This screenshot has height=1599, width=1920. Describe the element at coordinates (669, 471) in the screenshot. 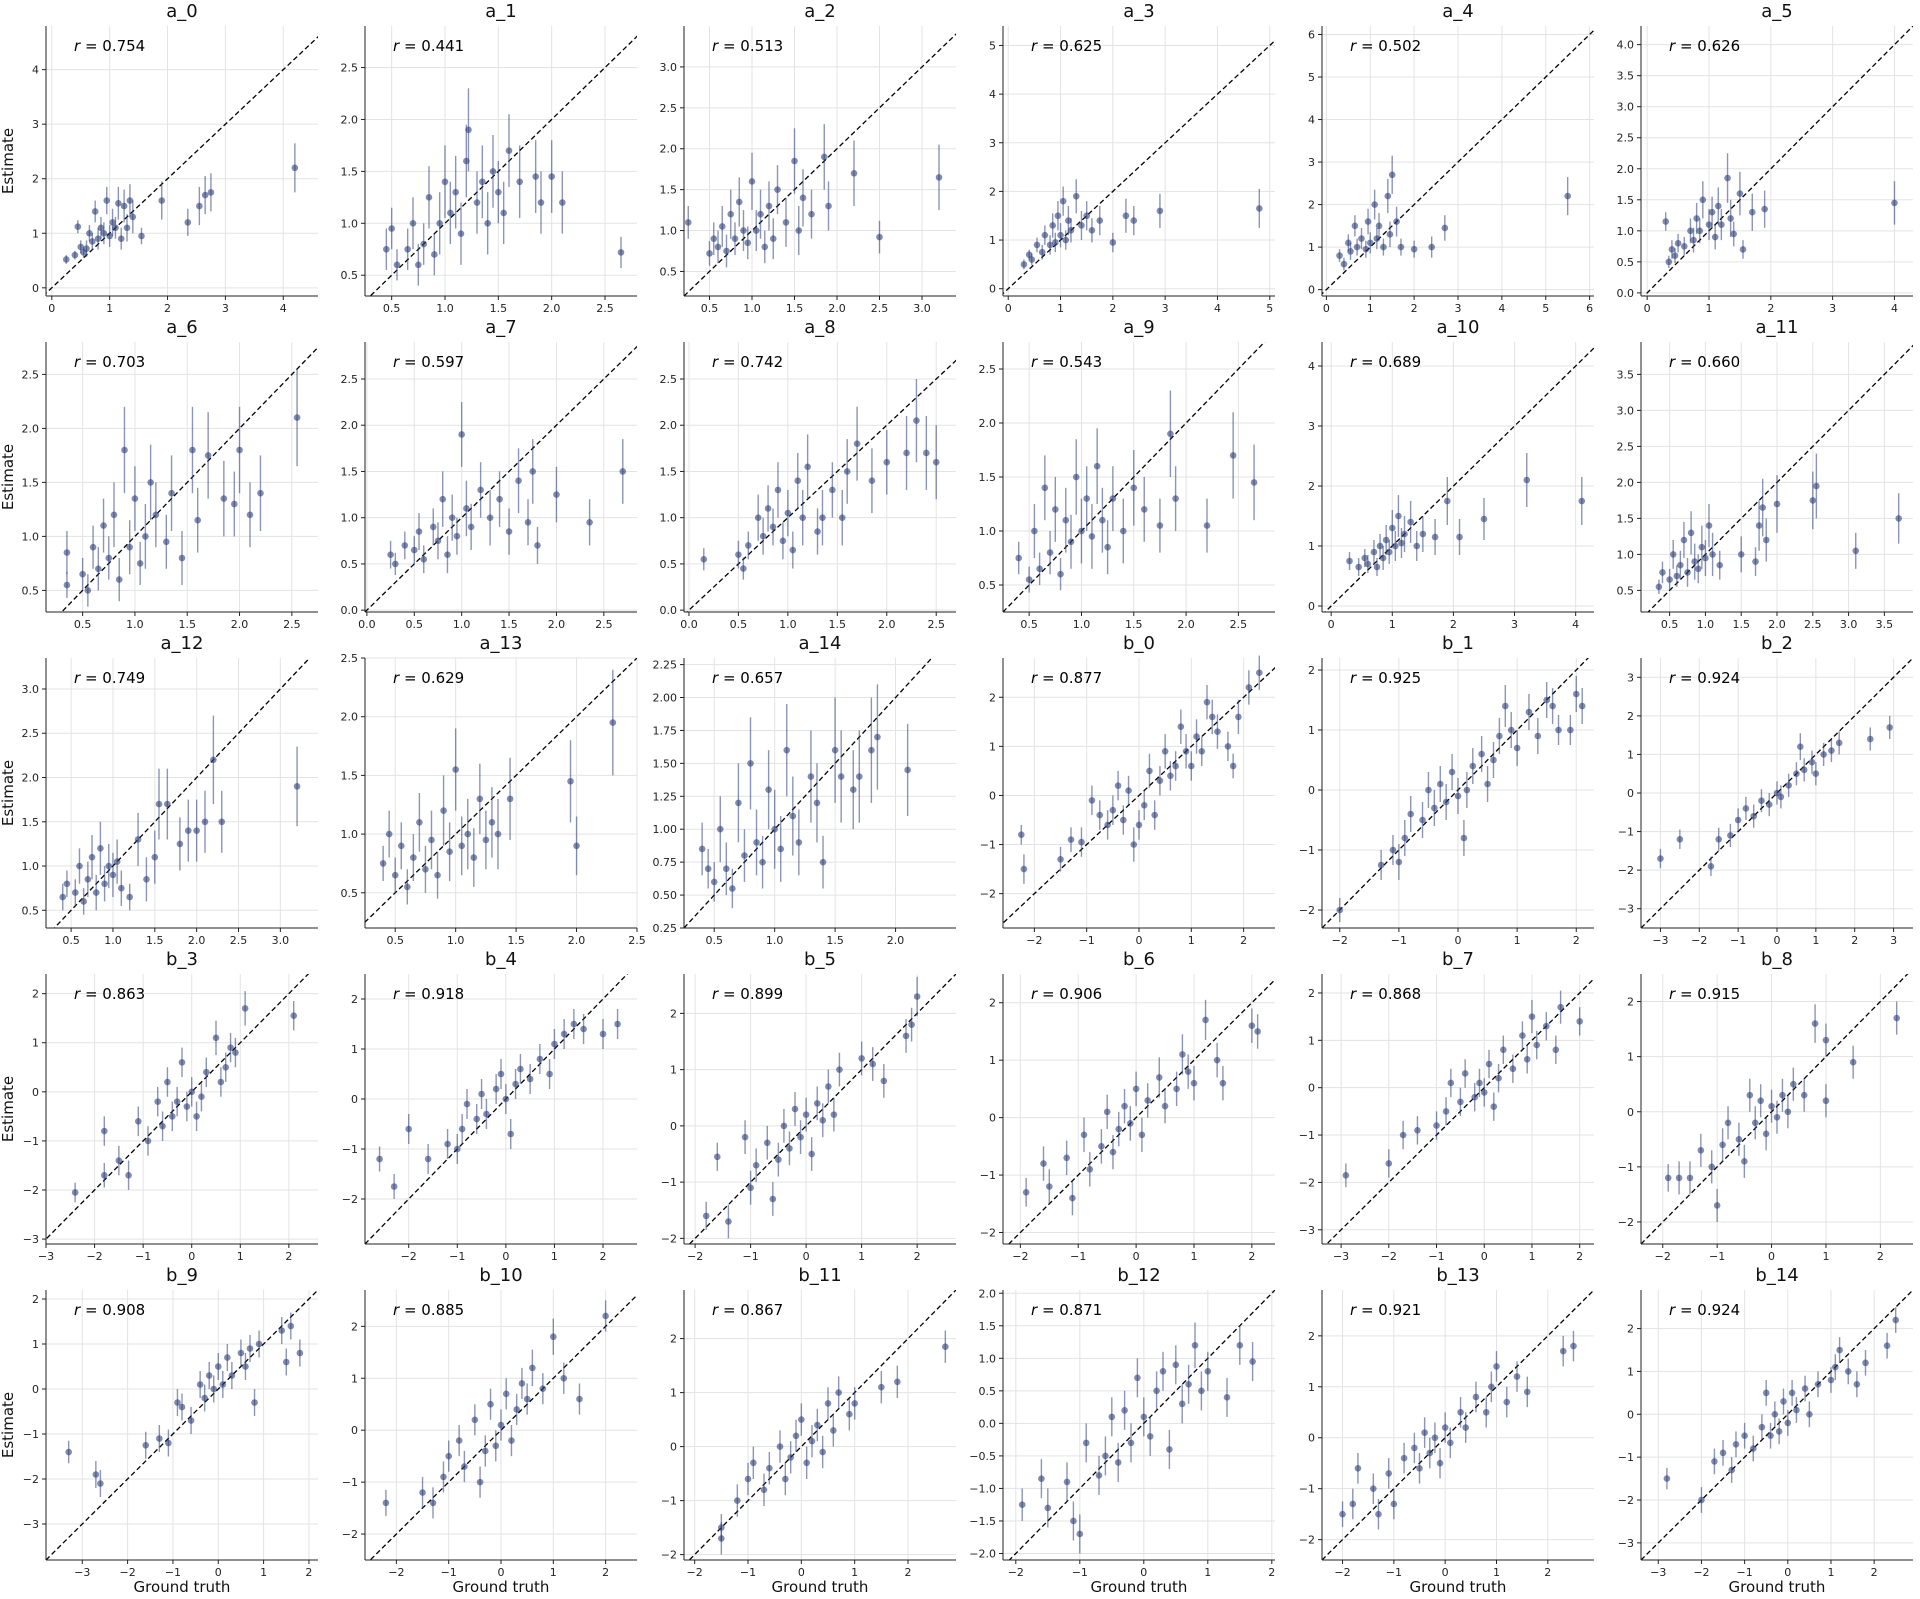

I see `y-tick-label: 1.5` at that location.